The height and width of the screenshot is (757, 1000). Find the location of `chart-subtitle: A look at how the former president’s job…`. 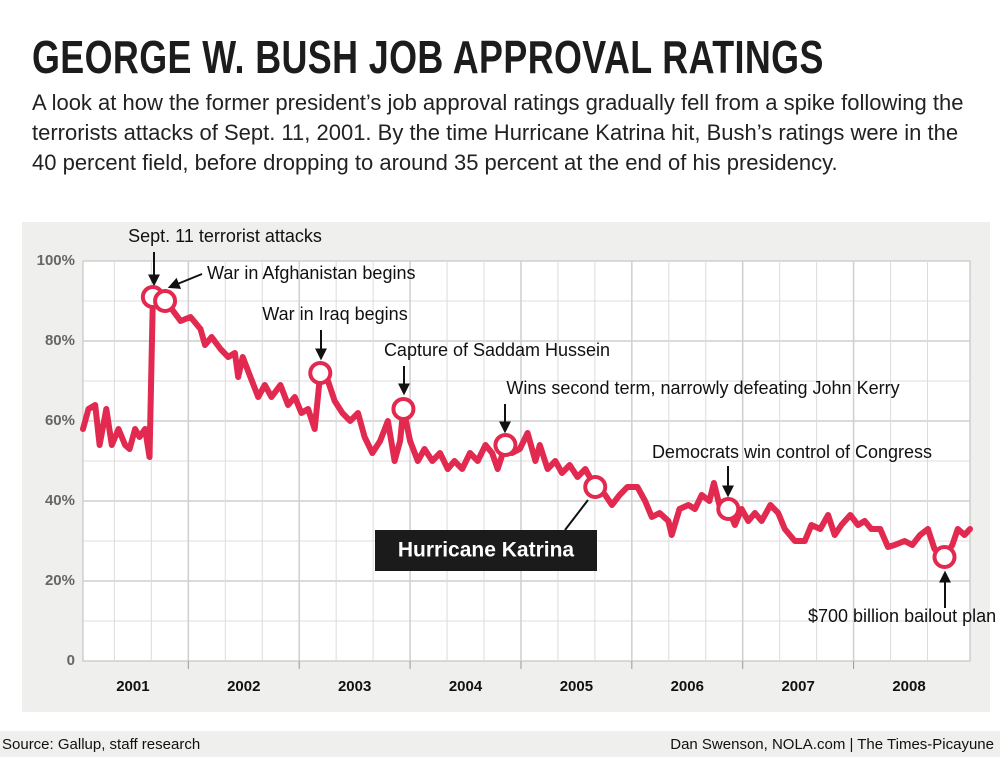

chart-subtitle: A look at how the former president’s job… is located at coordinates (498, 132).